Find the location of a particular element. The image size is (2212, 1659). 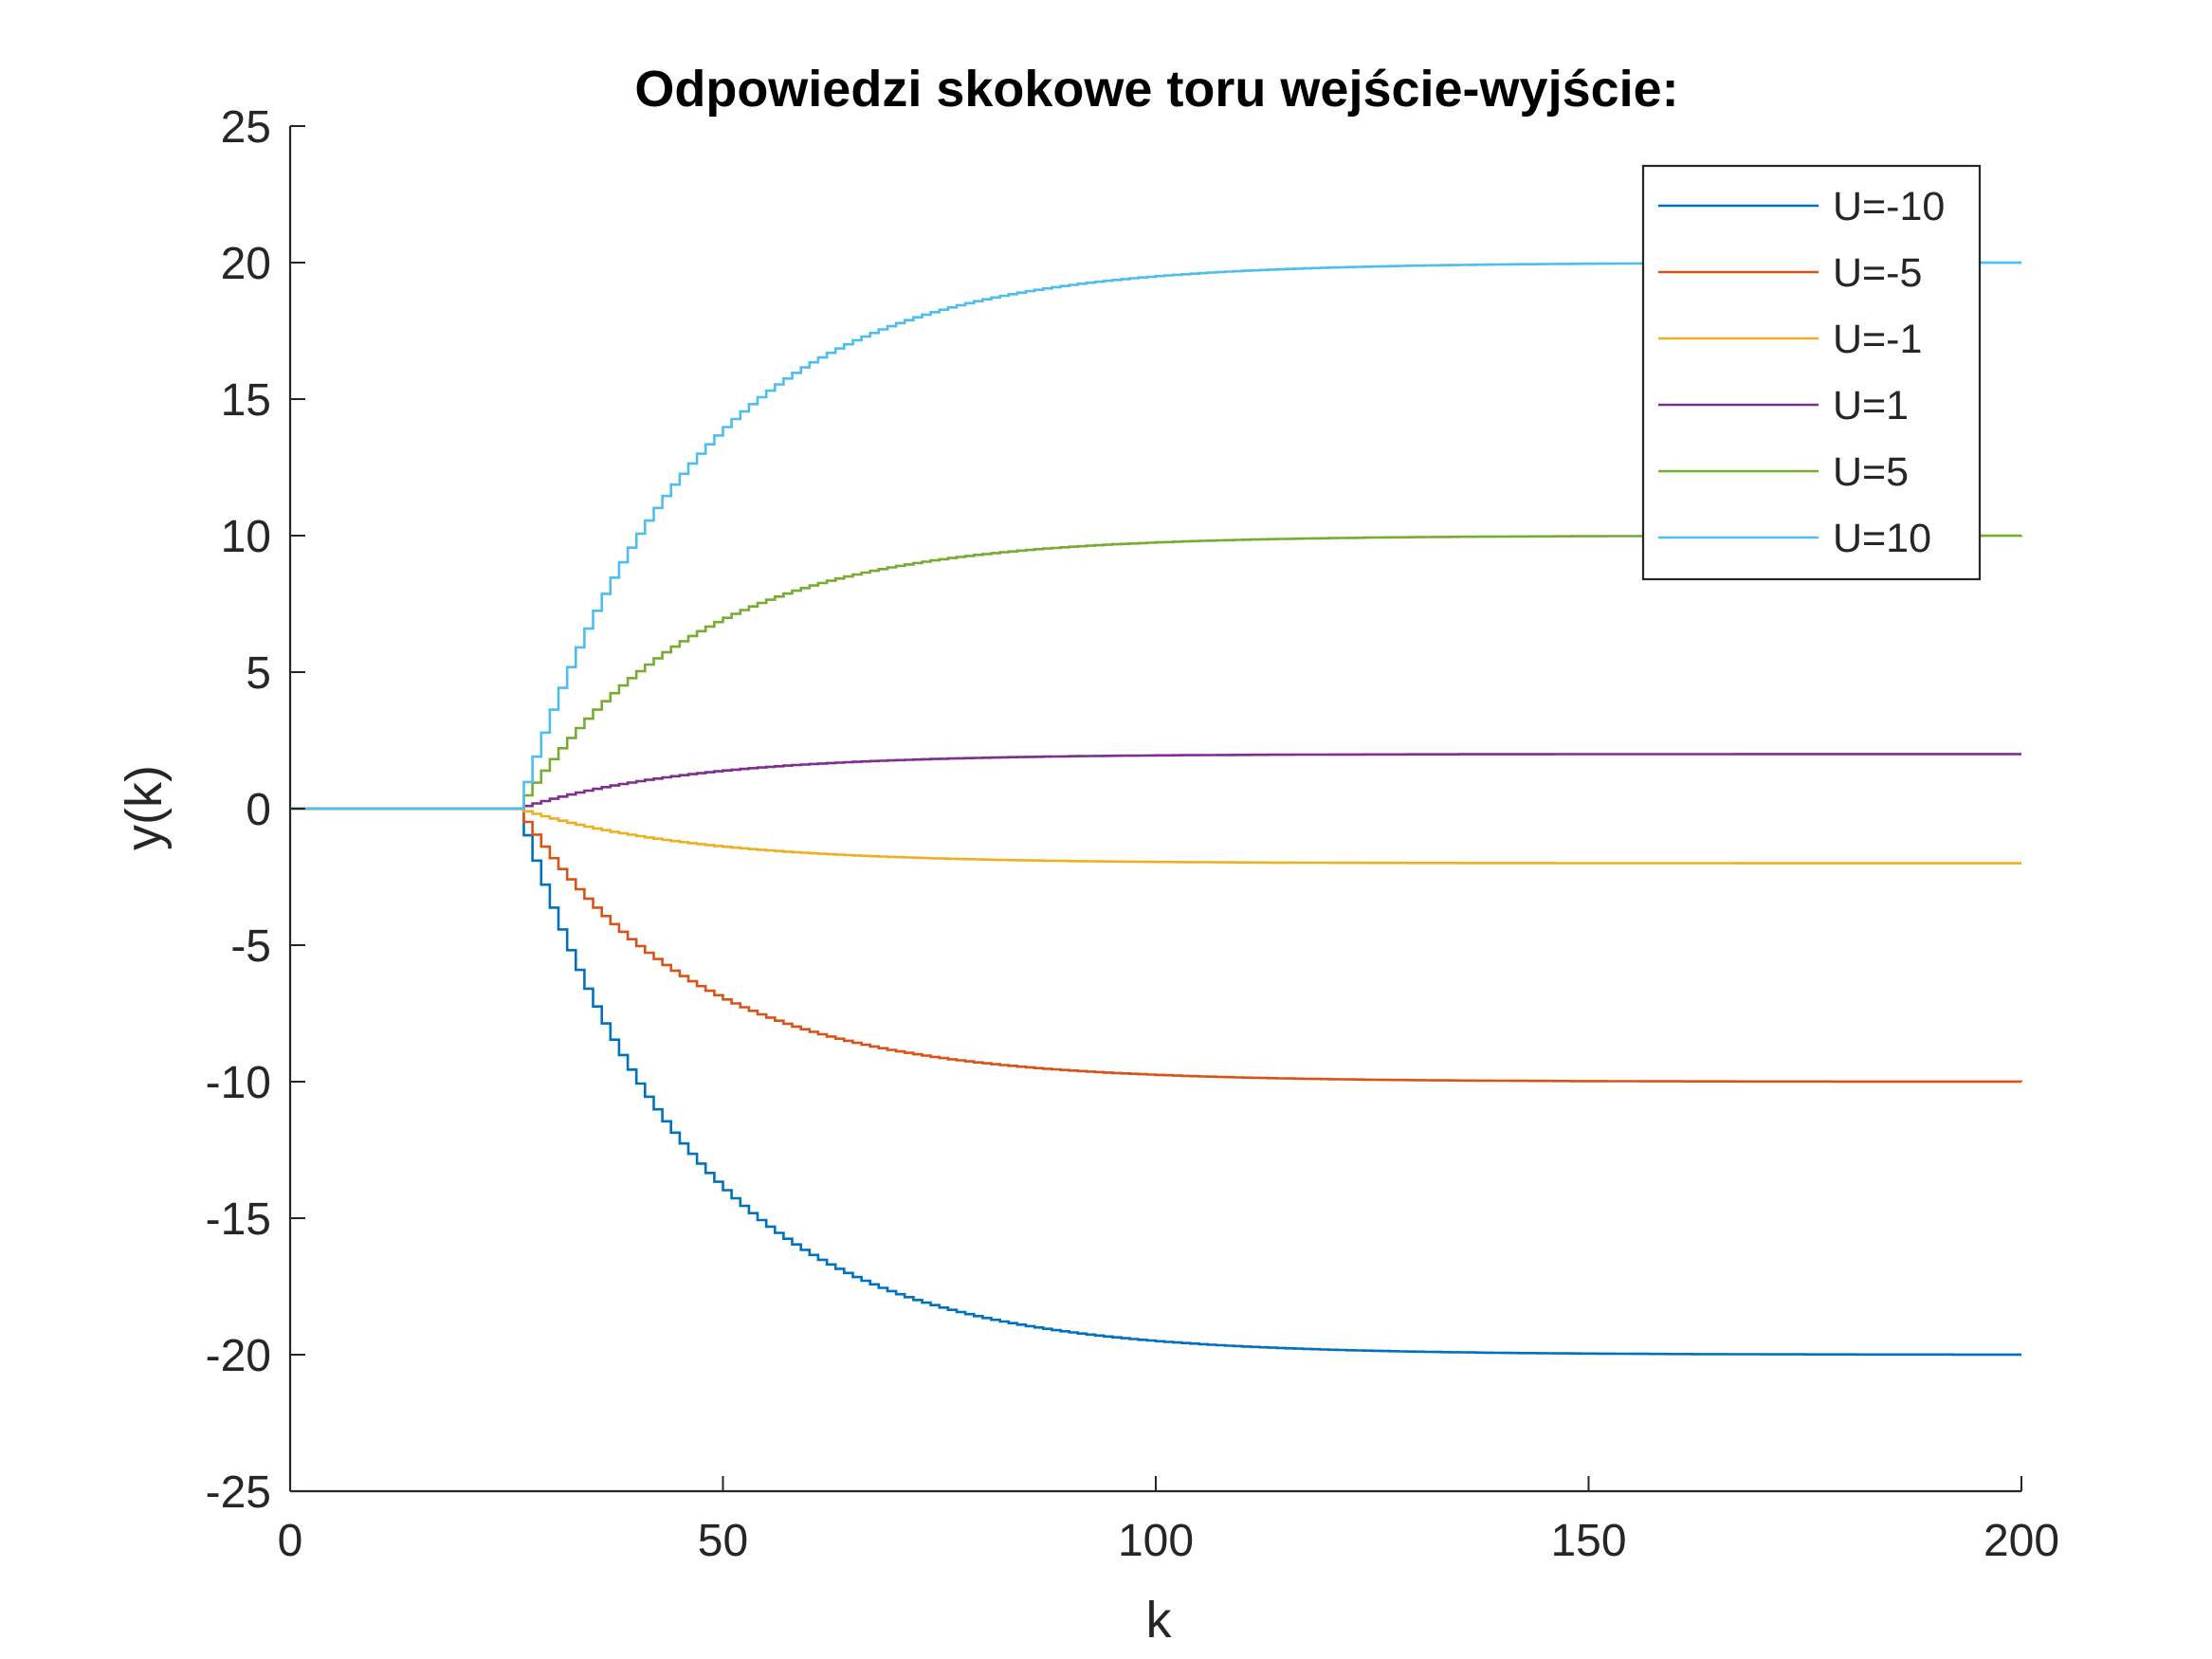

x-axis: 0 50 100 150 200 is located at coordinates (1168, 1521).